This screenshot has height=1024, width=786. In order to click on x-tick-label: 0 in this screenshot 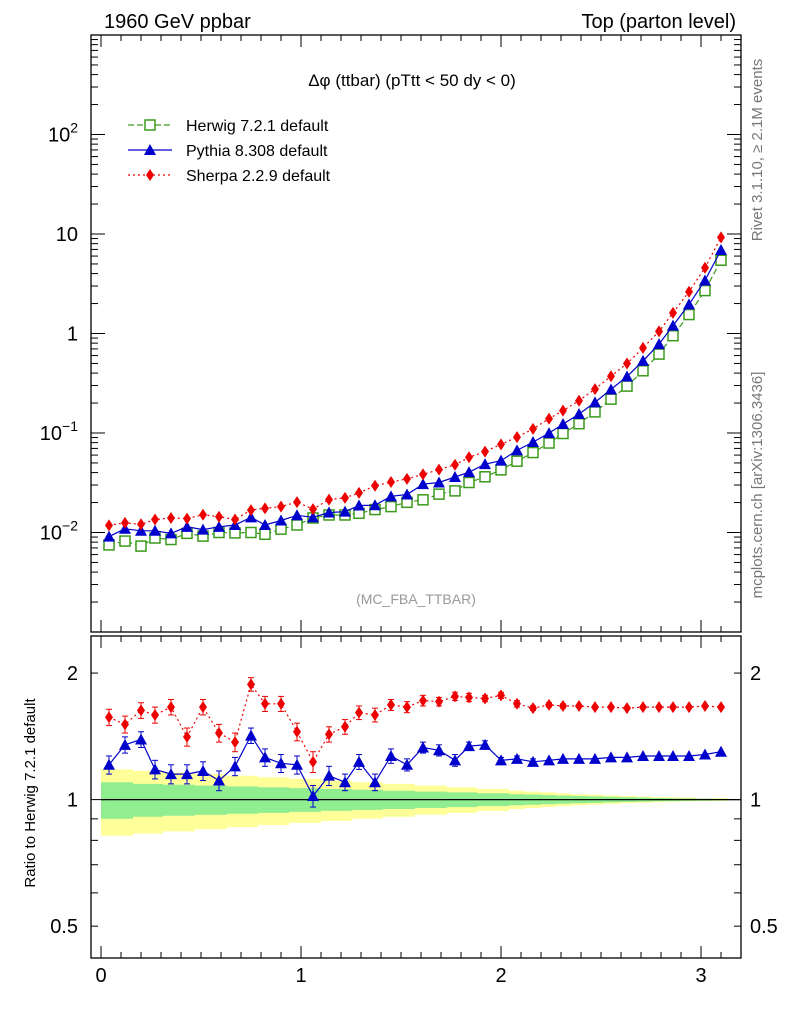, I will do `click(100, 976)`.